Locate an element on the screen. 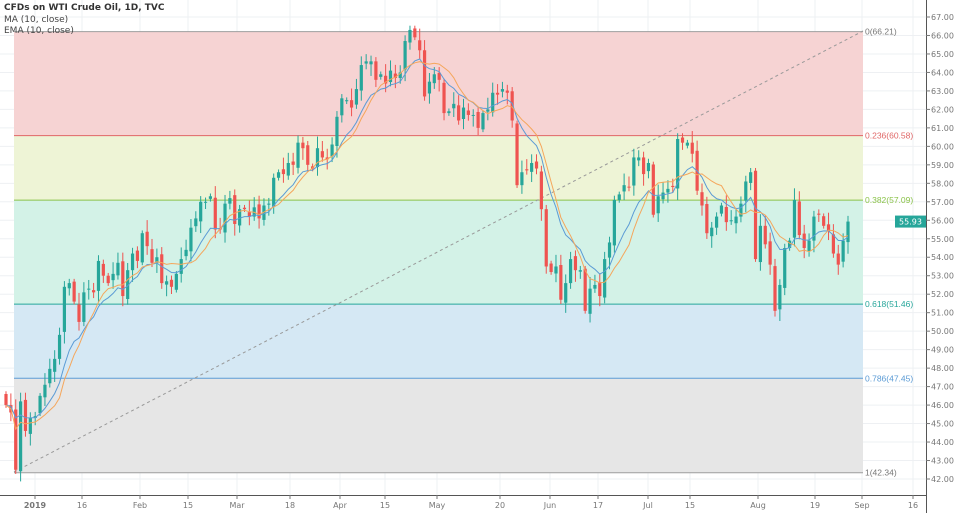 This screenshot has height=513, width=954. y-tick-label: 52.00 is located at coordinates (942, 294).